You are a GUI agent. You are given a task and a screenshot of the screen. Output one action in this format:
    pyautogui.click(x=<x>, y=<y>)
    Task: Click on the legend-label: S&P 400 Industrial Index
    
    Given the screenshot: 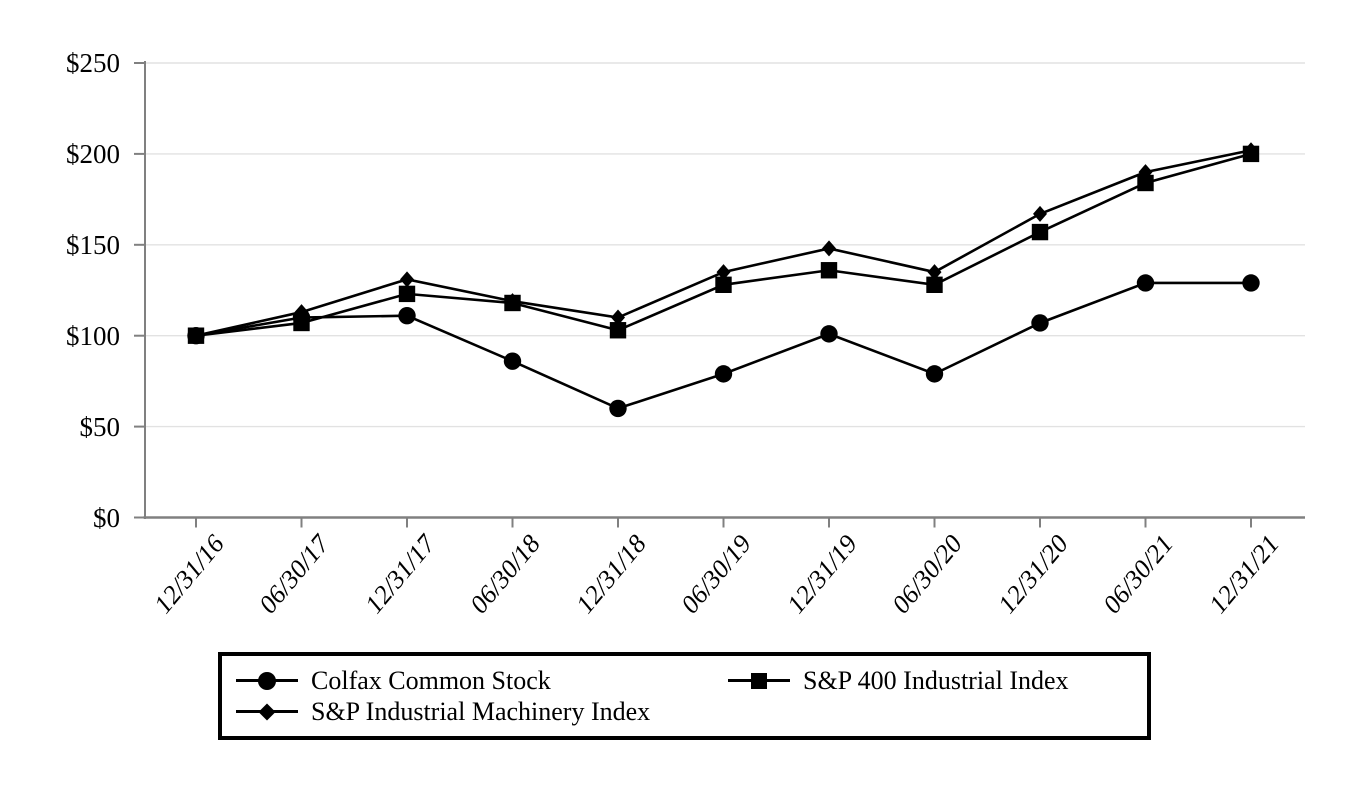 What is the action you would take?
    pyautogui.click(x=936, y=680)
    